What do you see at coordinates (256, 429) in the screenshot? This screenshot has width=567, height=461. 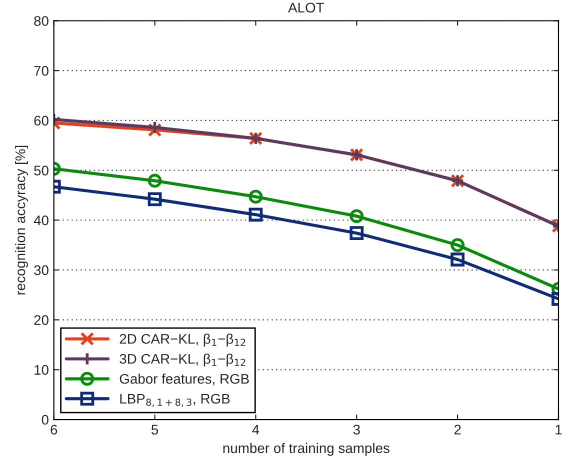 I see `x-tick-label: 4` at bounding box center [256, 429].